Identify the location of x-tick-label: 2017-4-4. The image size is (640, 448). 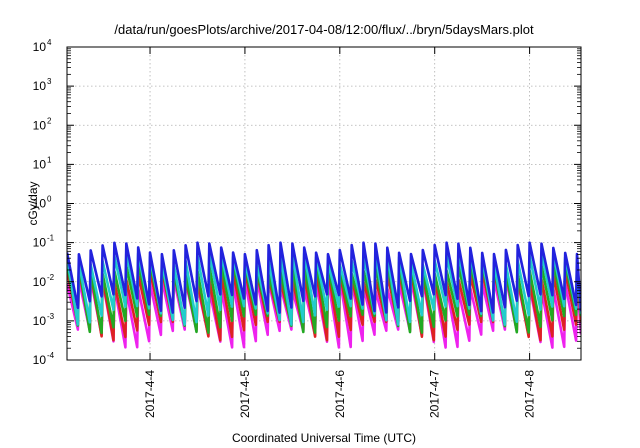
(150, 394).